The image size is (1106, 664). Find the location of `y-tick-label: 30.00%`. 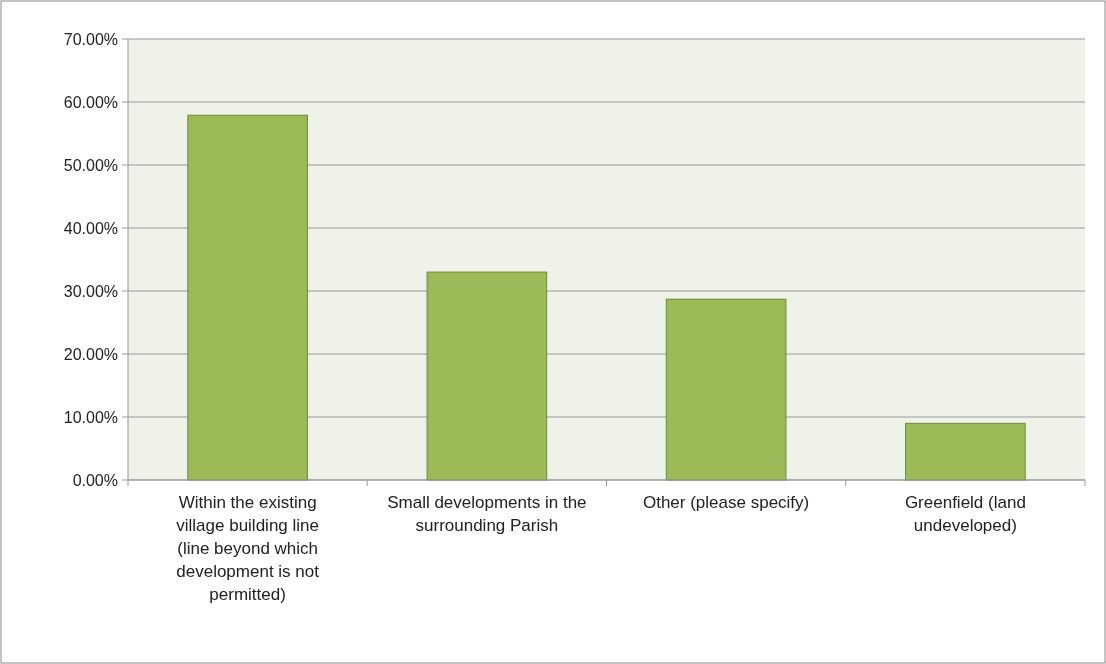

y-tick-label: 30.00% is located at coordinates (90, 291).